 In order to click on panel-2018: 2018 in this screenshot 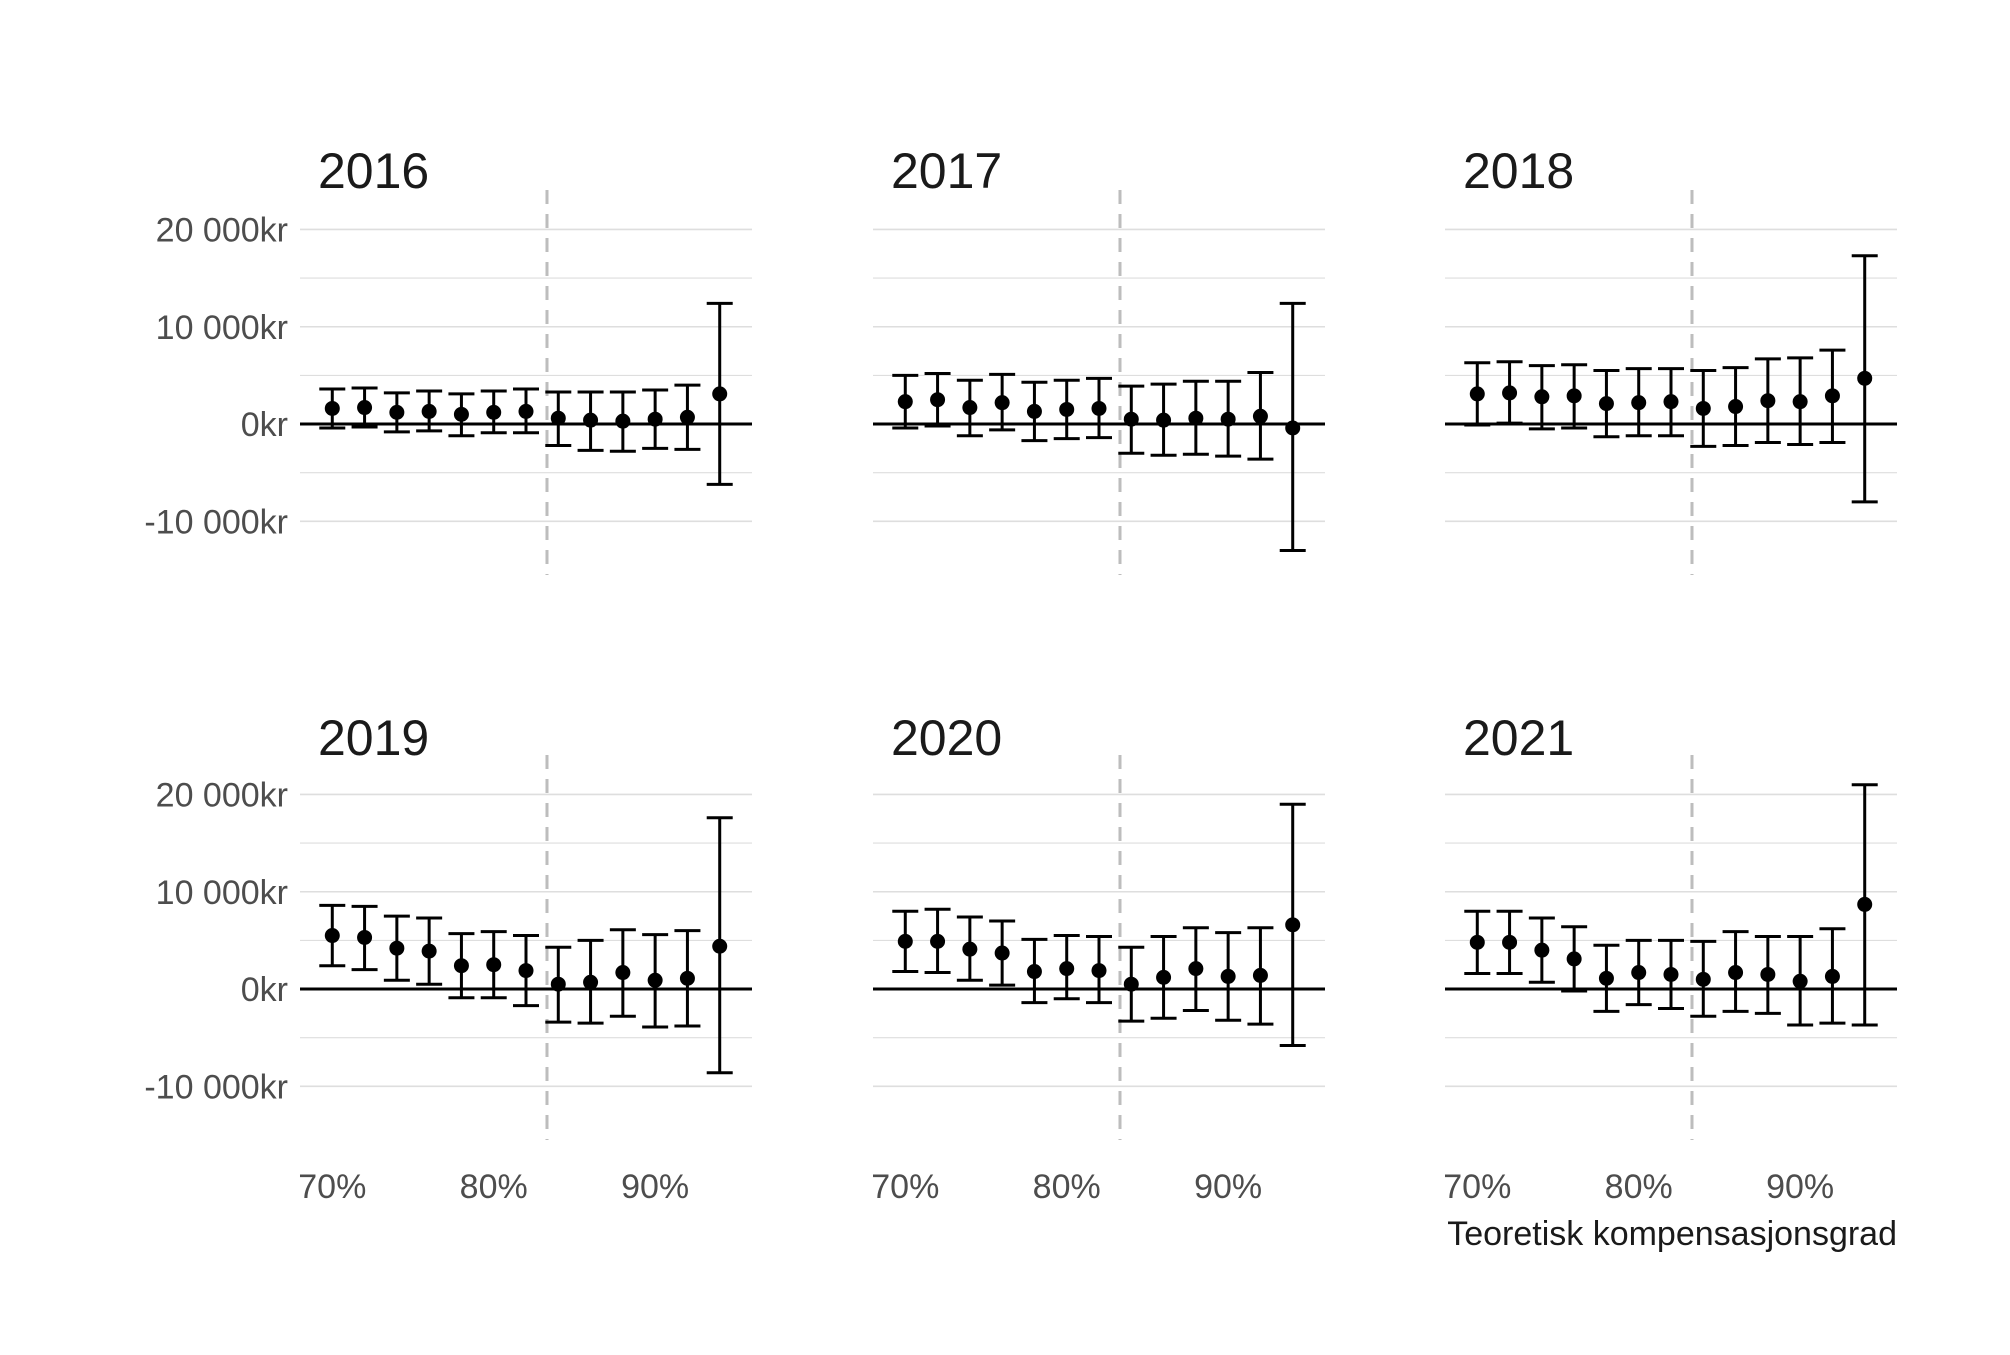, I will do `click(1671, 359)`.